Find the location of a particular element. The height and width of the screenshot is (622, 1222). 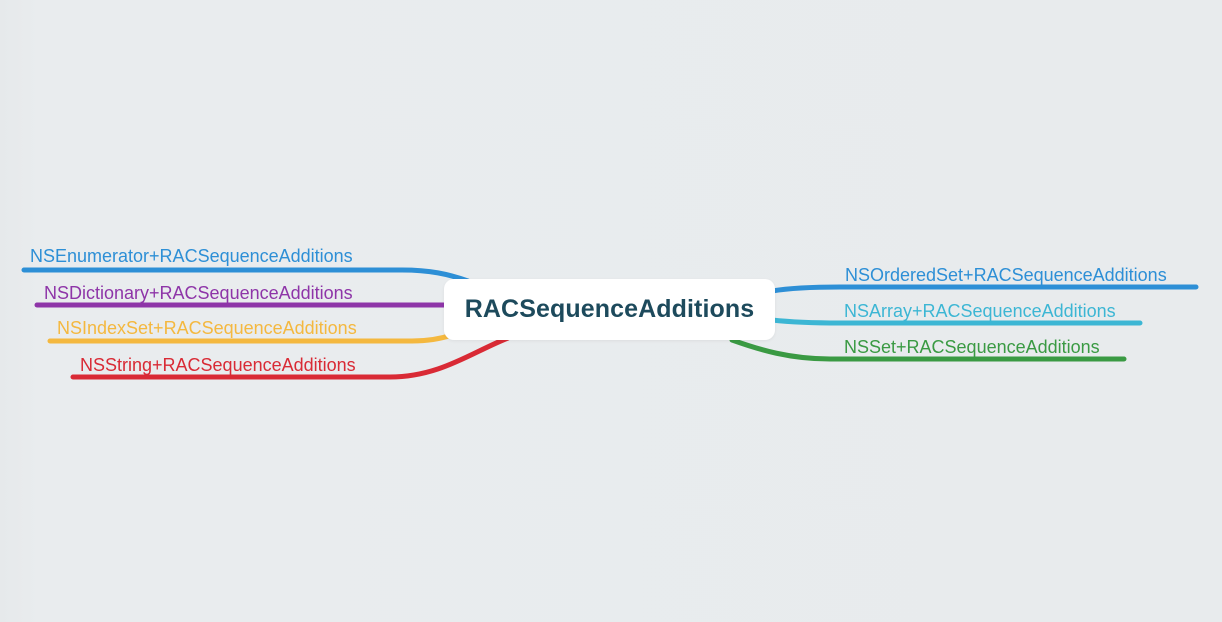

branch-label: NSDictionary+RACSequenceAdditions is located at coordinates (198, 293).